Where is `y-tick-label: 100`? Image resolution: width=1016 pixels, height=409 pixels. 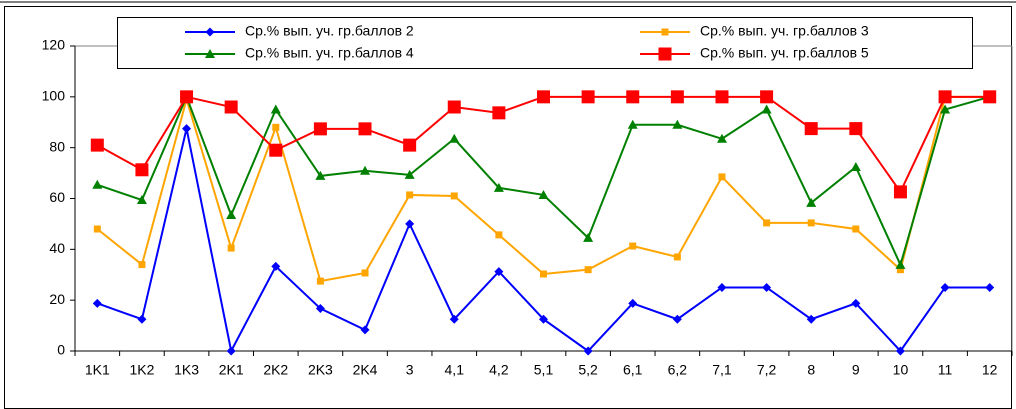 y-tick-label: 100 is located at coordinates (54, 96).